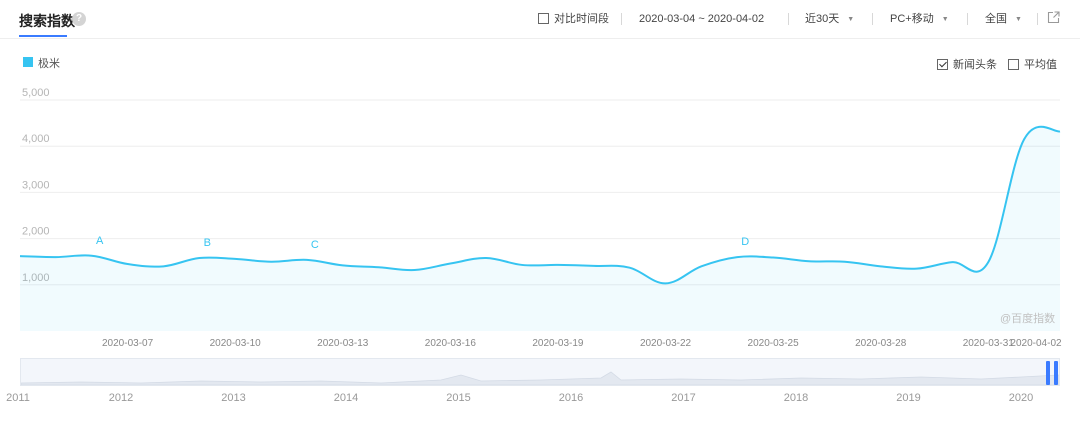 This screenshot has width=1080, height=422. I want to click on x-tick-label: 2020-03-25, so click(774, 343).